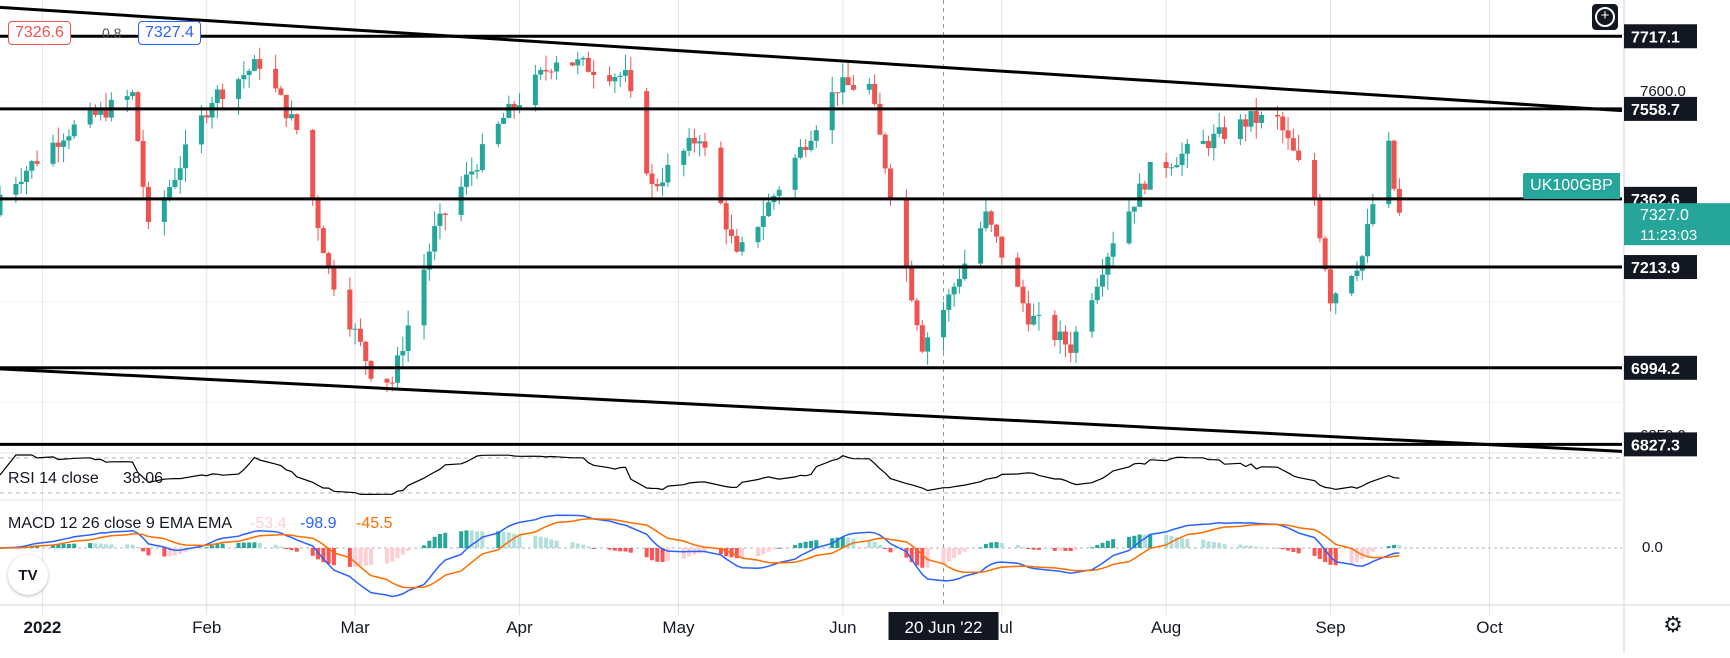 The image size is (1730, 658). Describe the element at coordinates (268, 523) in the screenshot. I see `macd-histogram-value: -53.4` at that location.